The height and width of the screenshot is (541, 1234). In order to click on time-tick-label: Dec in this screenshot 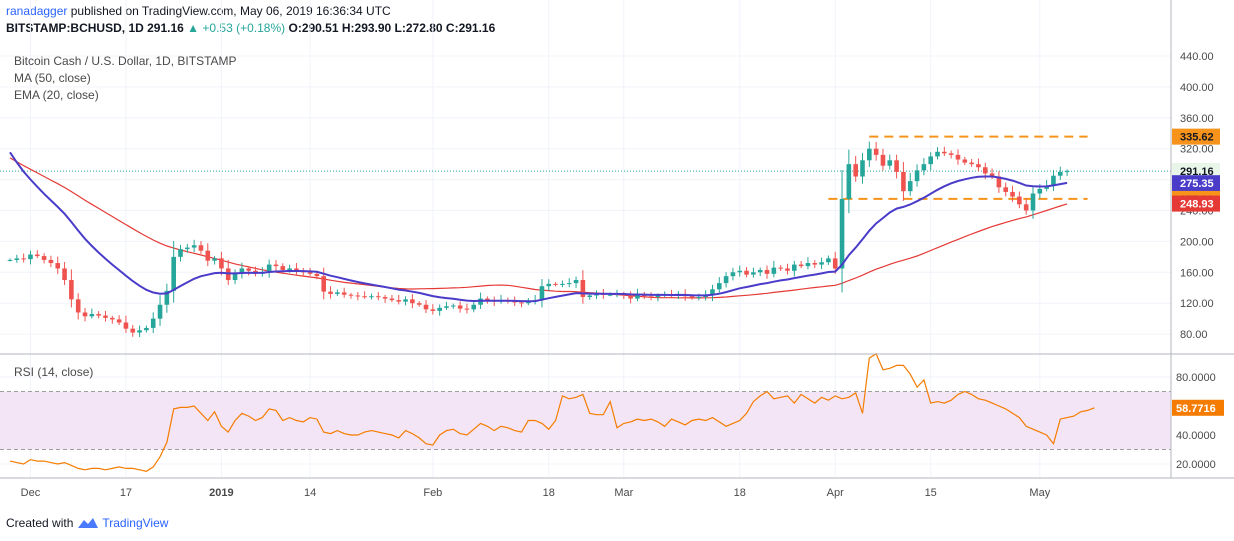, I will do `click(31, 493)`.